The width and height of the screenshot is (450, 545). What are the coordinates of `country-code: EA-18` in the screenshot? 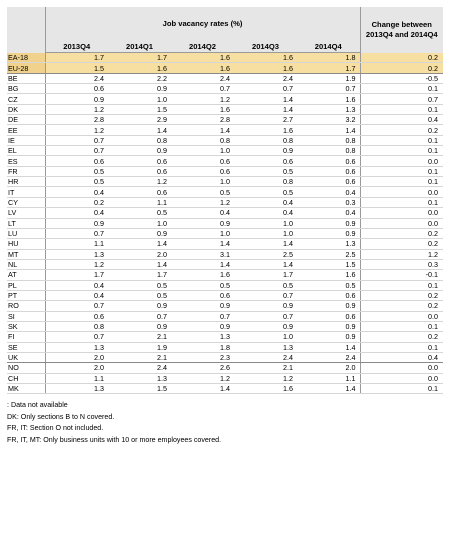 It's located at (26, 58).